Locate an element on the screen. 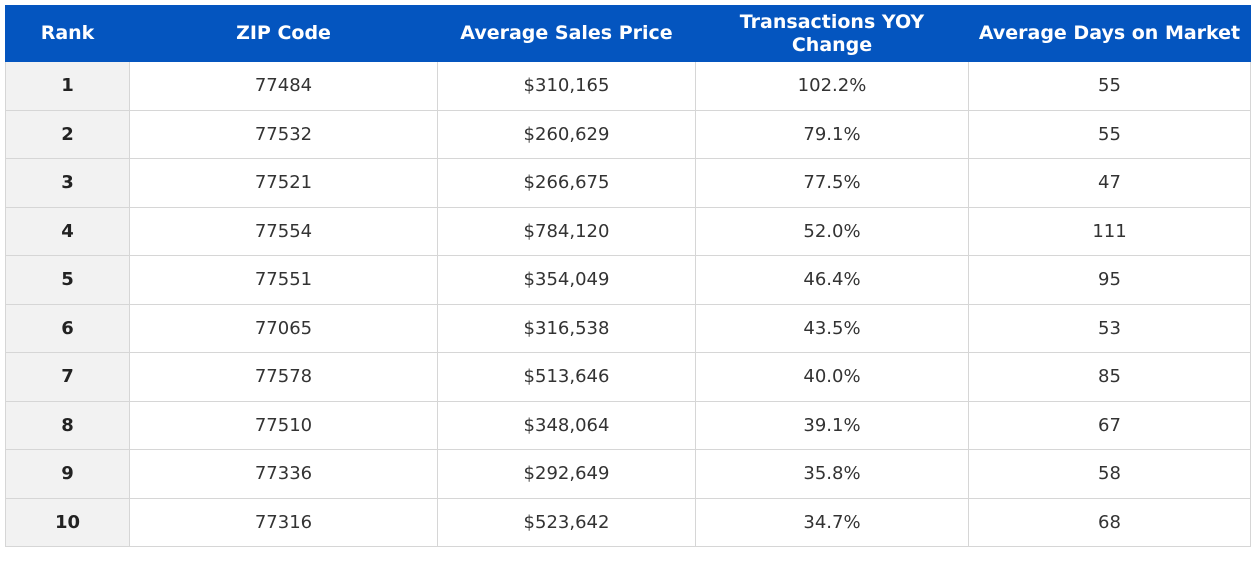  rank-cell: 10 is located at coordinates (67, 522).